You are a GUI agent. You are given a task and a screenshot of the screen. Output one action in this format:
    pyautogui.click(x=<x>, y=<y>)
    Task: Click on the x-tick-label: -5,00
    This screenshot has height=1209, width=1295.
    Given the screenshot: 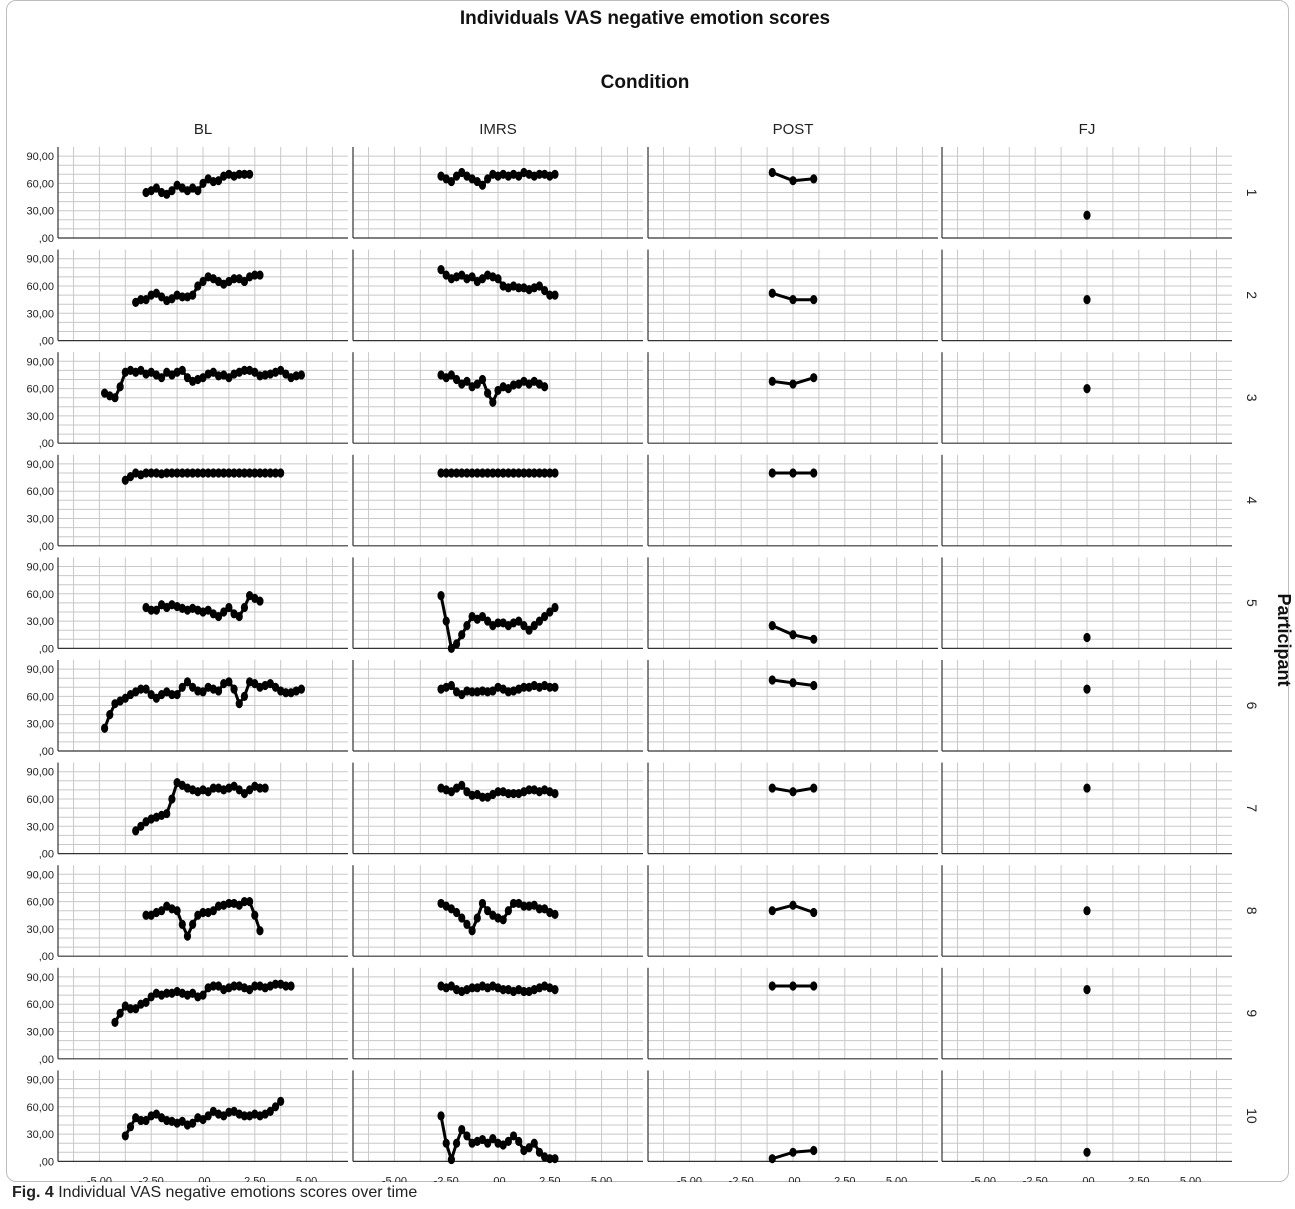 What is the action you would take?
    pyautogui.click(x=983, y=1178)
    